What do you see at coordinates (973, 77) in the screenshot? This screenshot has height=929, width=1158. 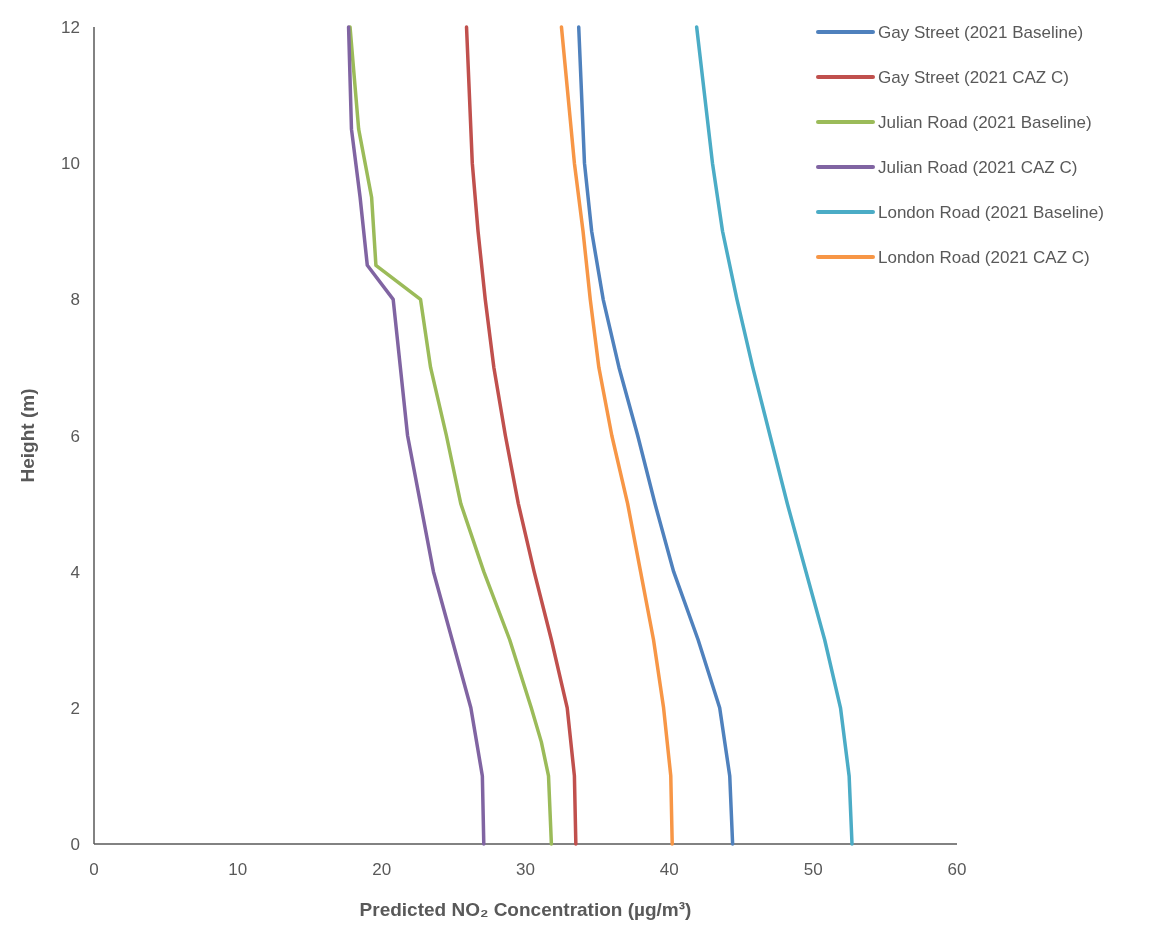 I see `legend-label: Gay Street (2021 CAZ C)` at bounding box center [973, 77].